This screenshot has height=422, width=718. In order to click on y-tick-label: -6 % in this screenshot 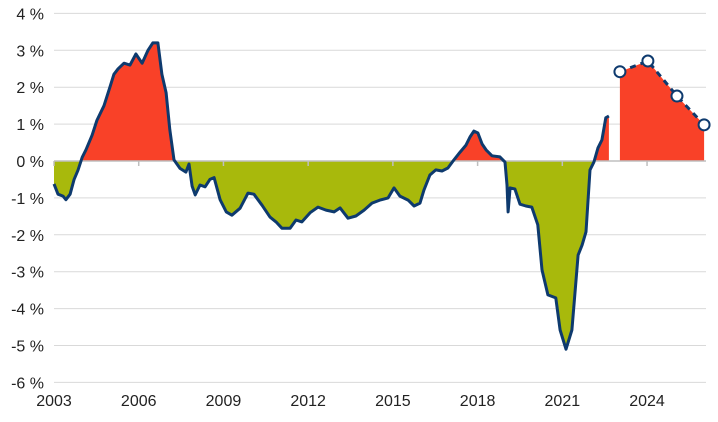, I will do `click(27, 383)`.